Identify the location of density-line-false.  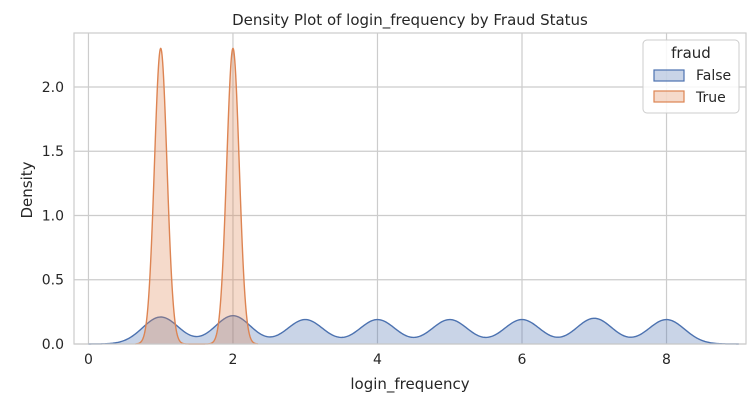
(413, 330).